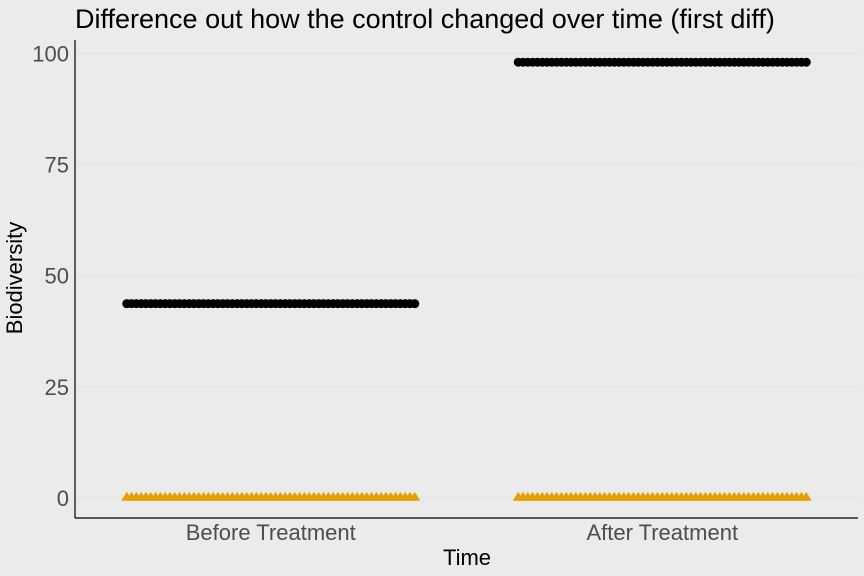 The width and height of the screenshot is (864, 576). Describe the element at coordinates (467, 557) in the screenshot. I see `x-axis-title: Time` at that location.